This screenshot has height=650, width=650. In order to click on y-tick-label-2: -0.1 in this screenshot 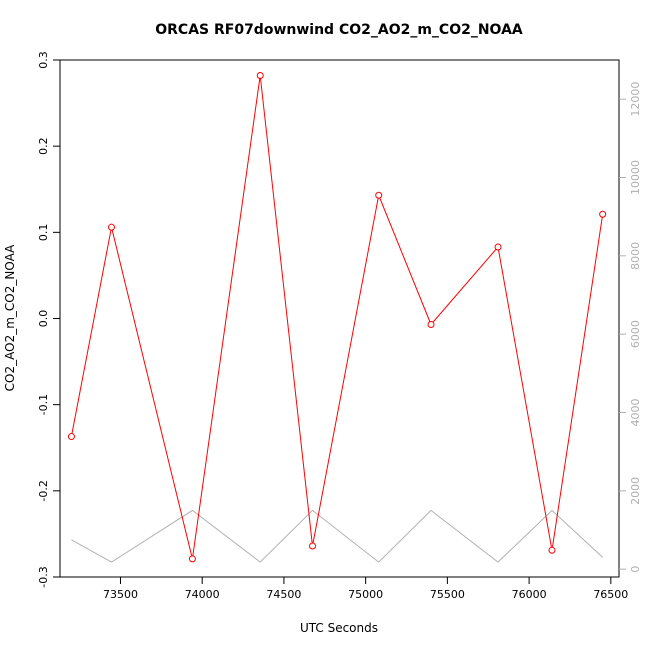, I will do `click(43, 404)`.